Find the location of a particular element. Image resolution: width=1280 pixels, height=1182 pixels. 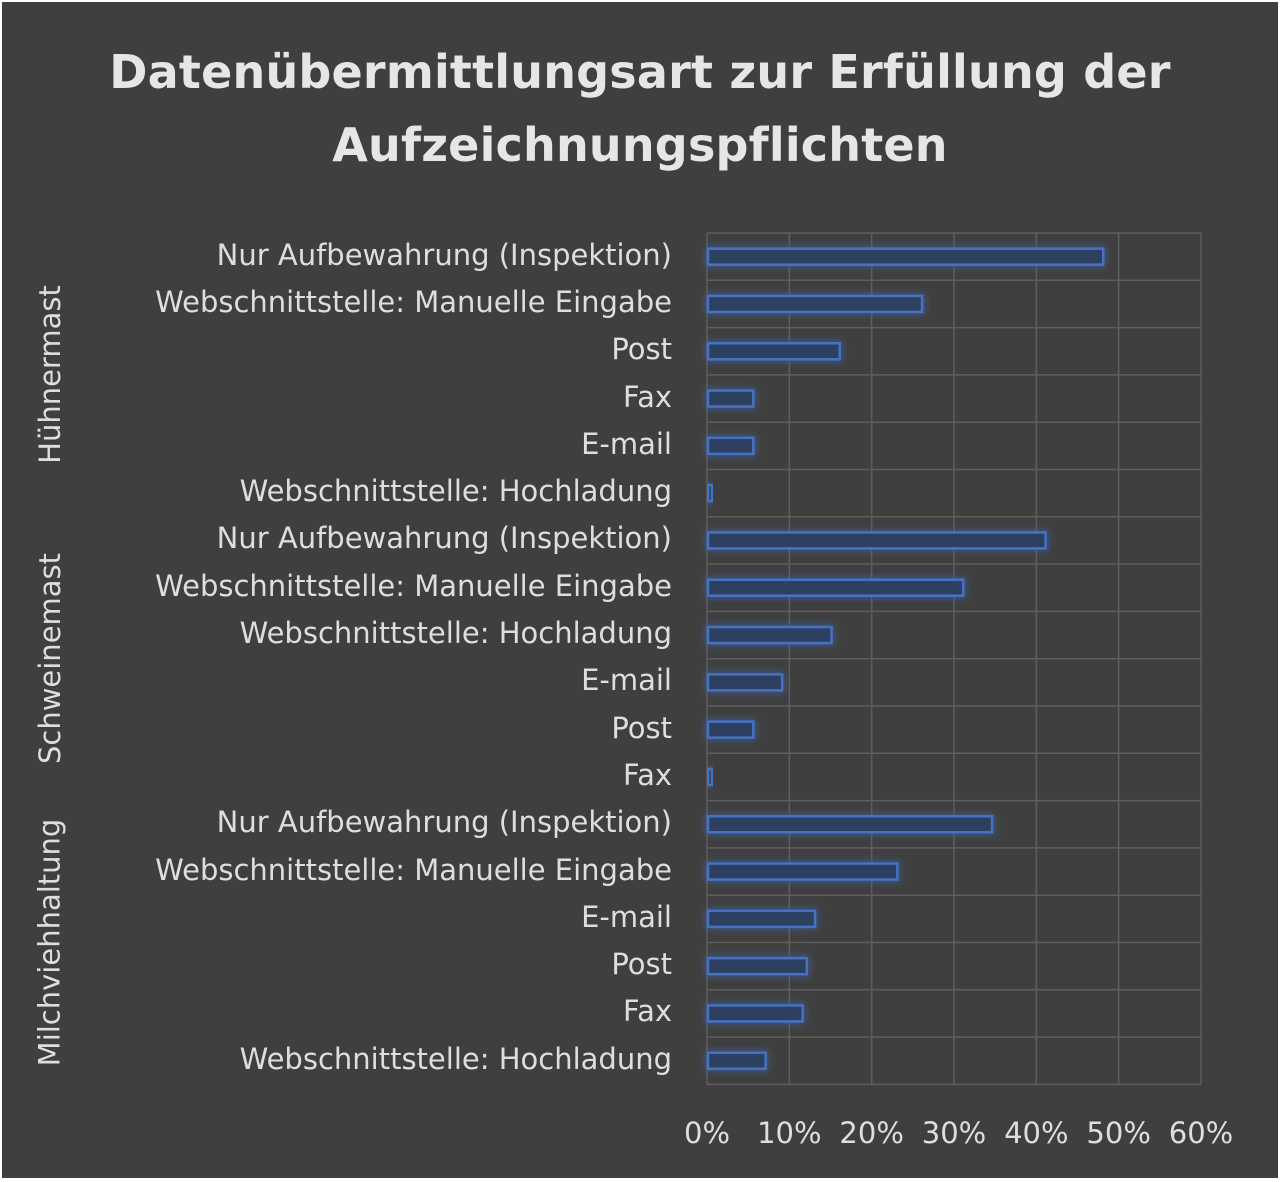

chart-title-line-2: Aufzeichnungspflichten is located at coordinates (640, 145).